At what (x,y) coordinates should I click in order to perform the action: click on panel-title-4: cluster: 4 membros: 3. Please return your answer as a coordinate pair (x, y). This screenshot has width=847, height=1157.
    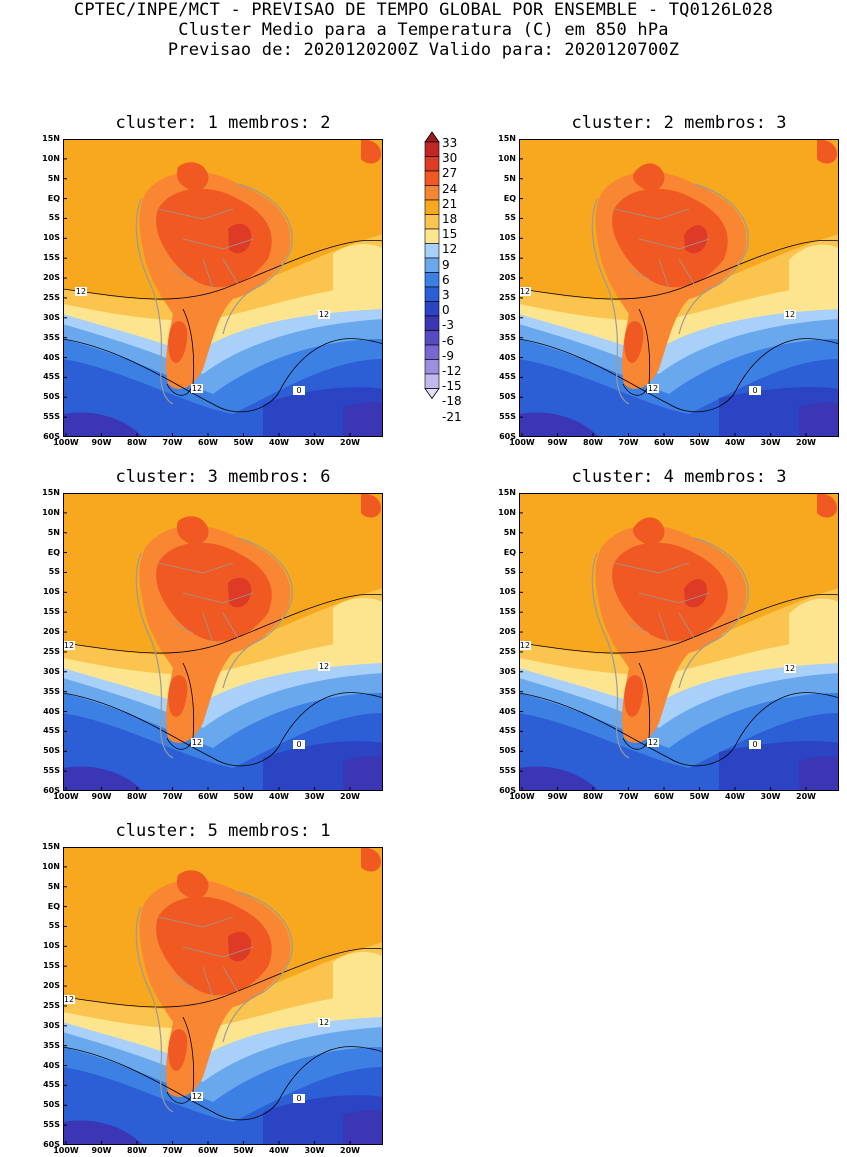
    Looking at the image, I should click on (679, 477).